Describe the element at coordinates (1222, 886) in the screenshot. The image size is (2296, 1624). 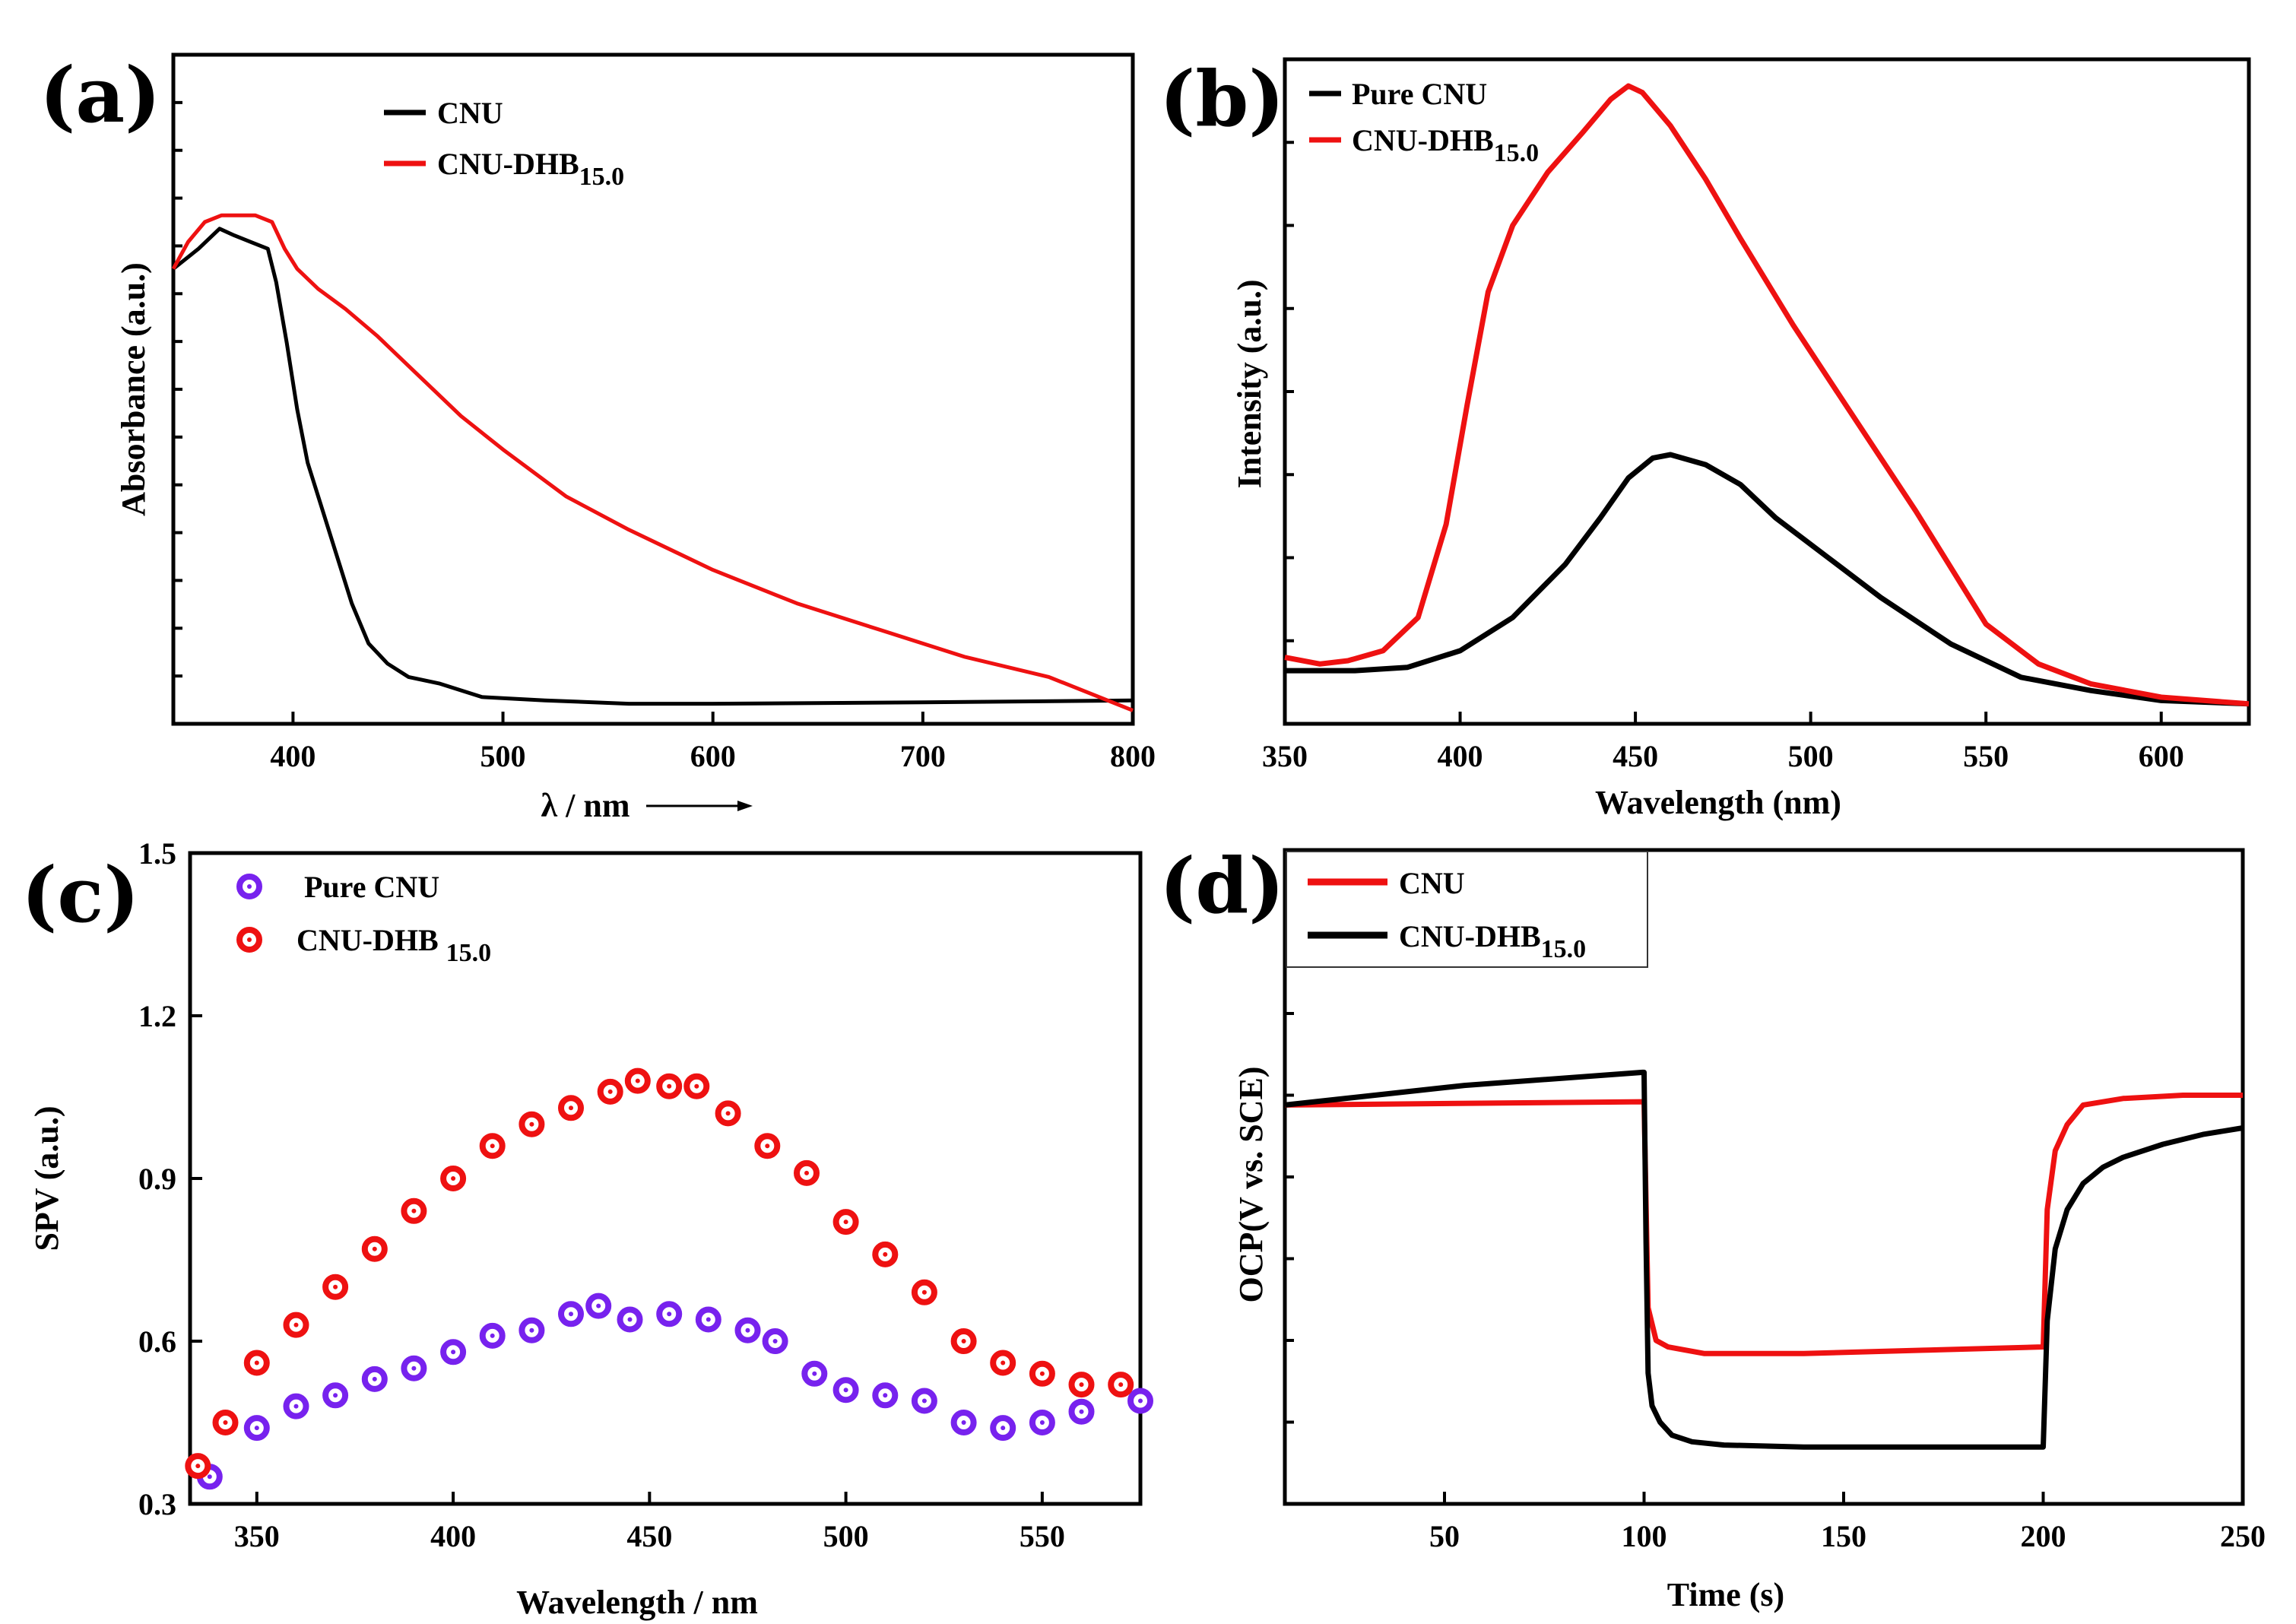
I see `panel-label-d: (d)` at that location.